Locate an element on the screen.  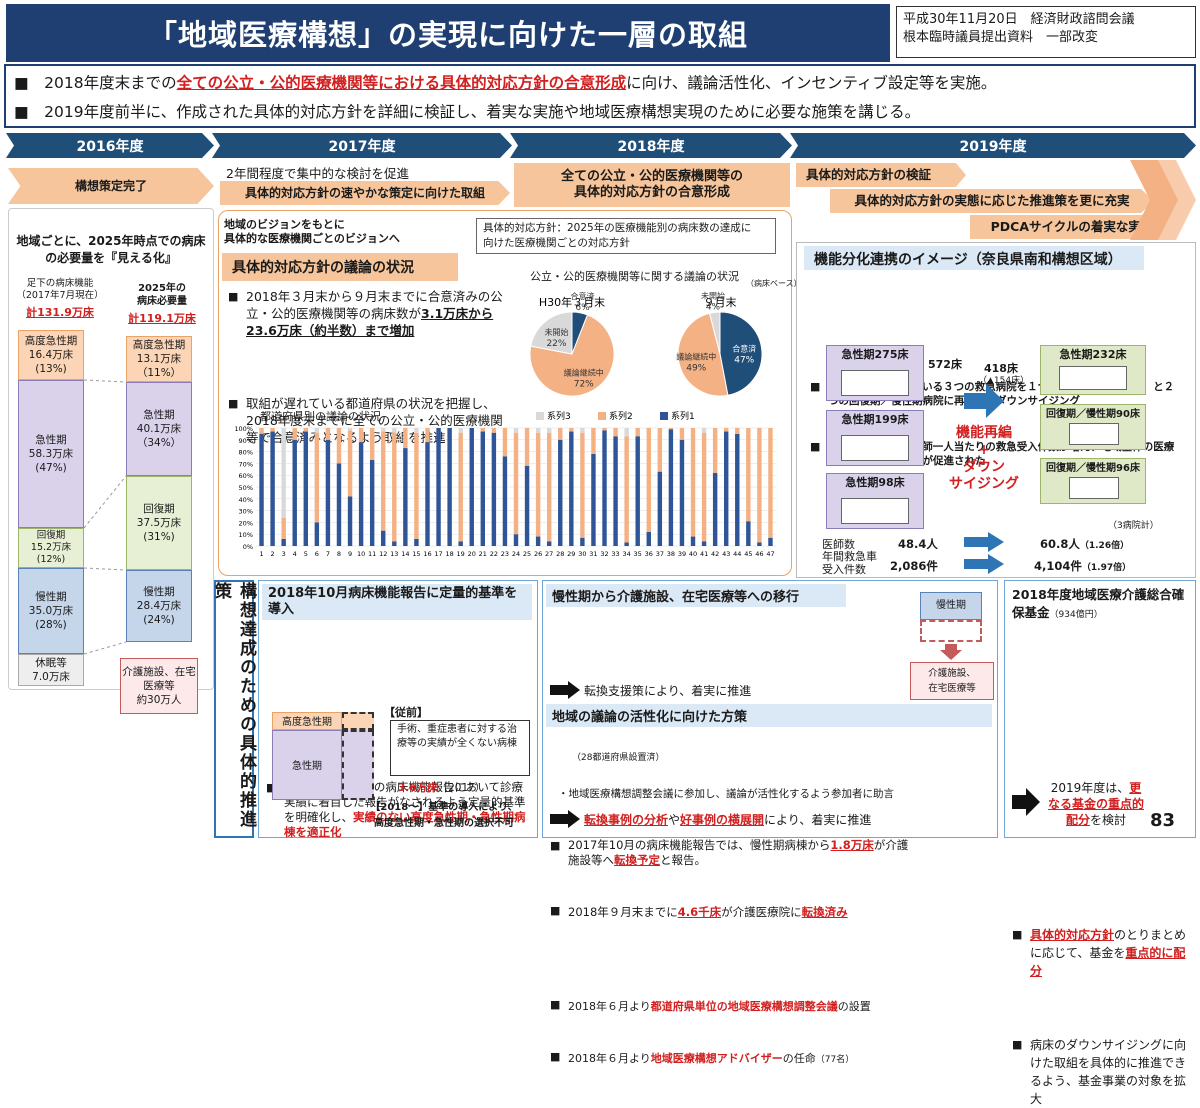
x-tick-label: 17 is located at coordinates (438, 554).